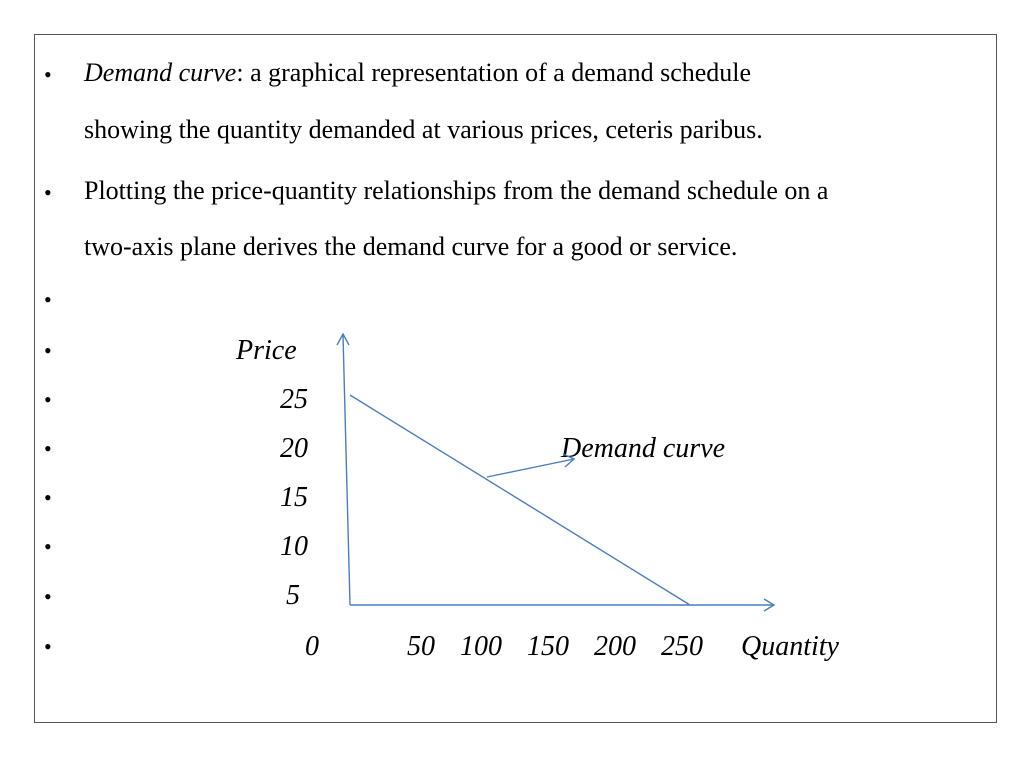  I want to click on y-tick-label: 25, so click(294, 399).